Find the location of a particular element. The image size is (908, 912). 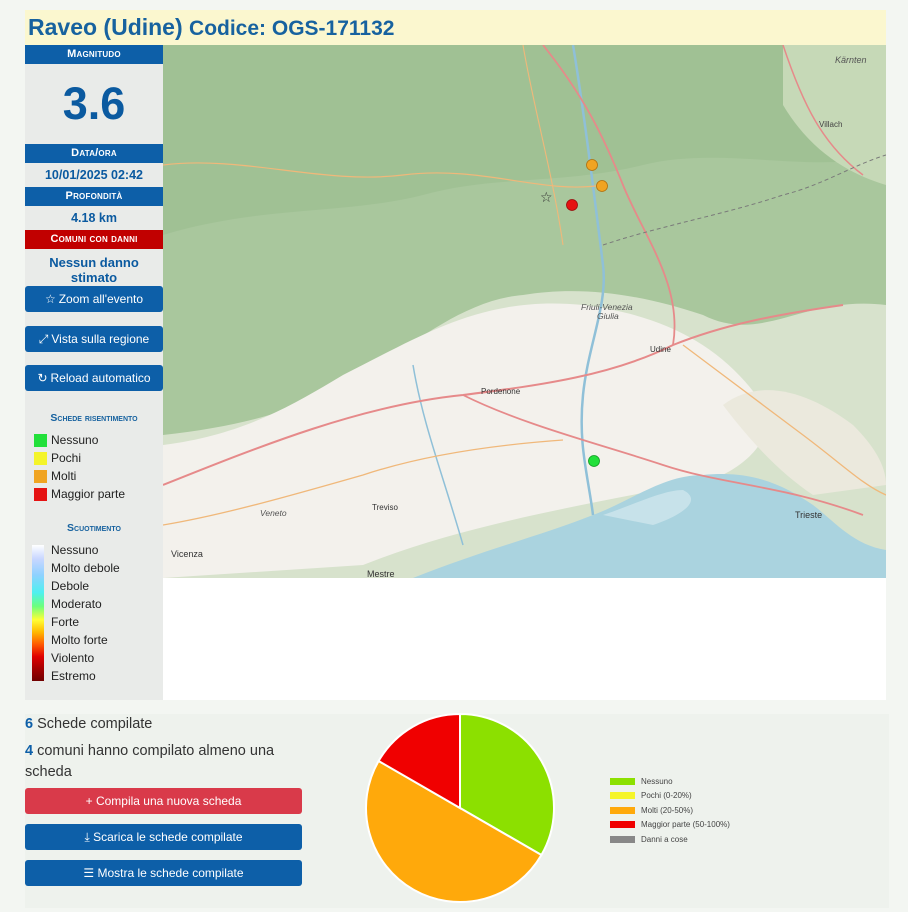

border is located at coordinates (744, 200).